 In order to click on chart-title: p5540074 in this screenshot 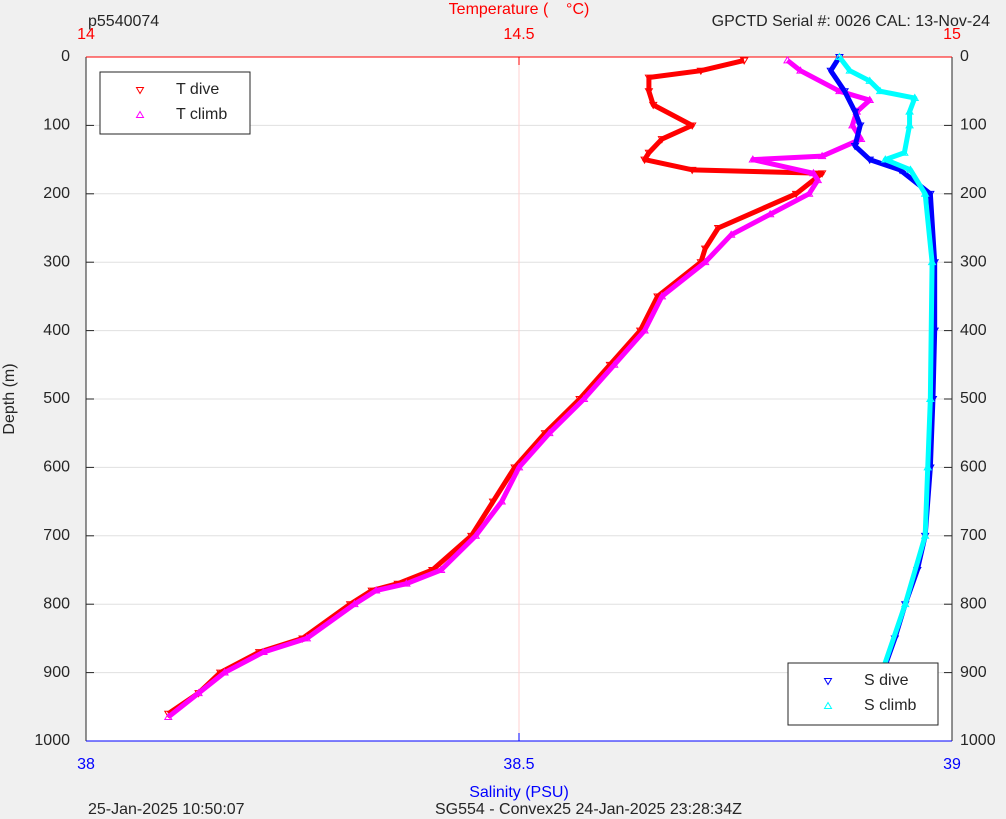, I will do `click(123, 21)`.